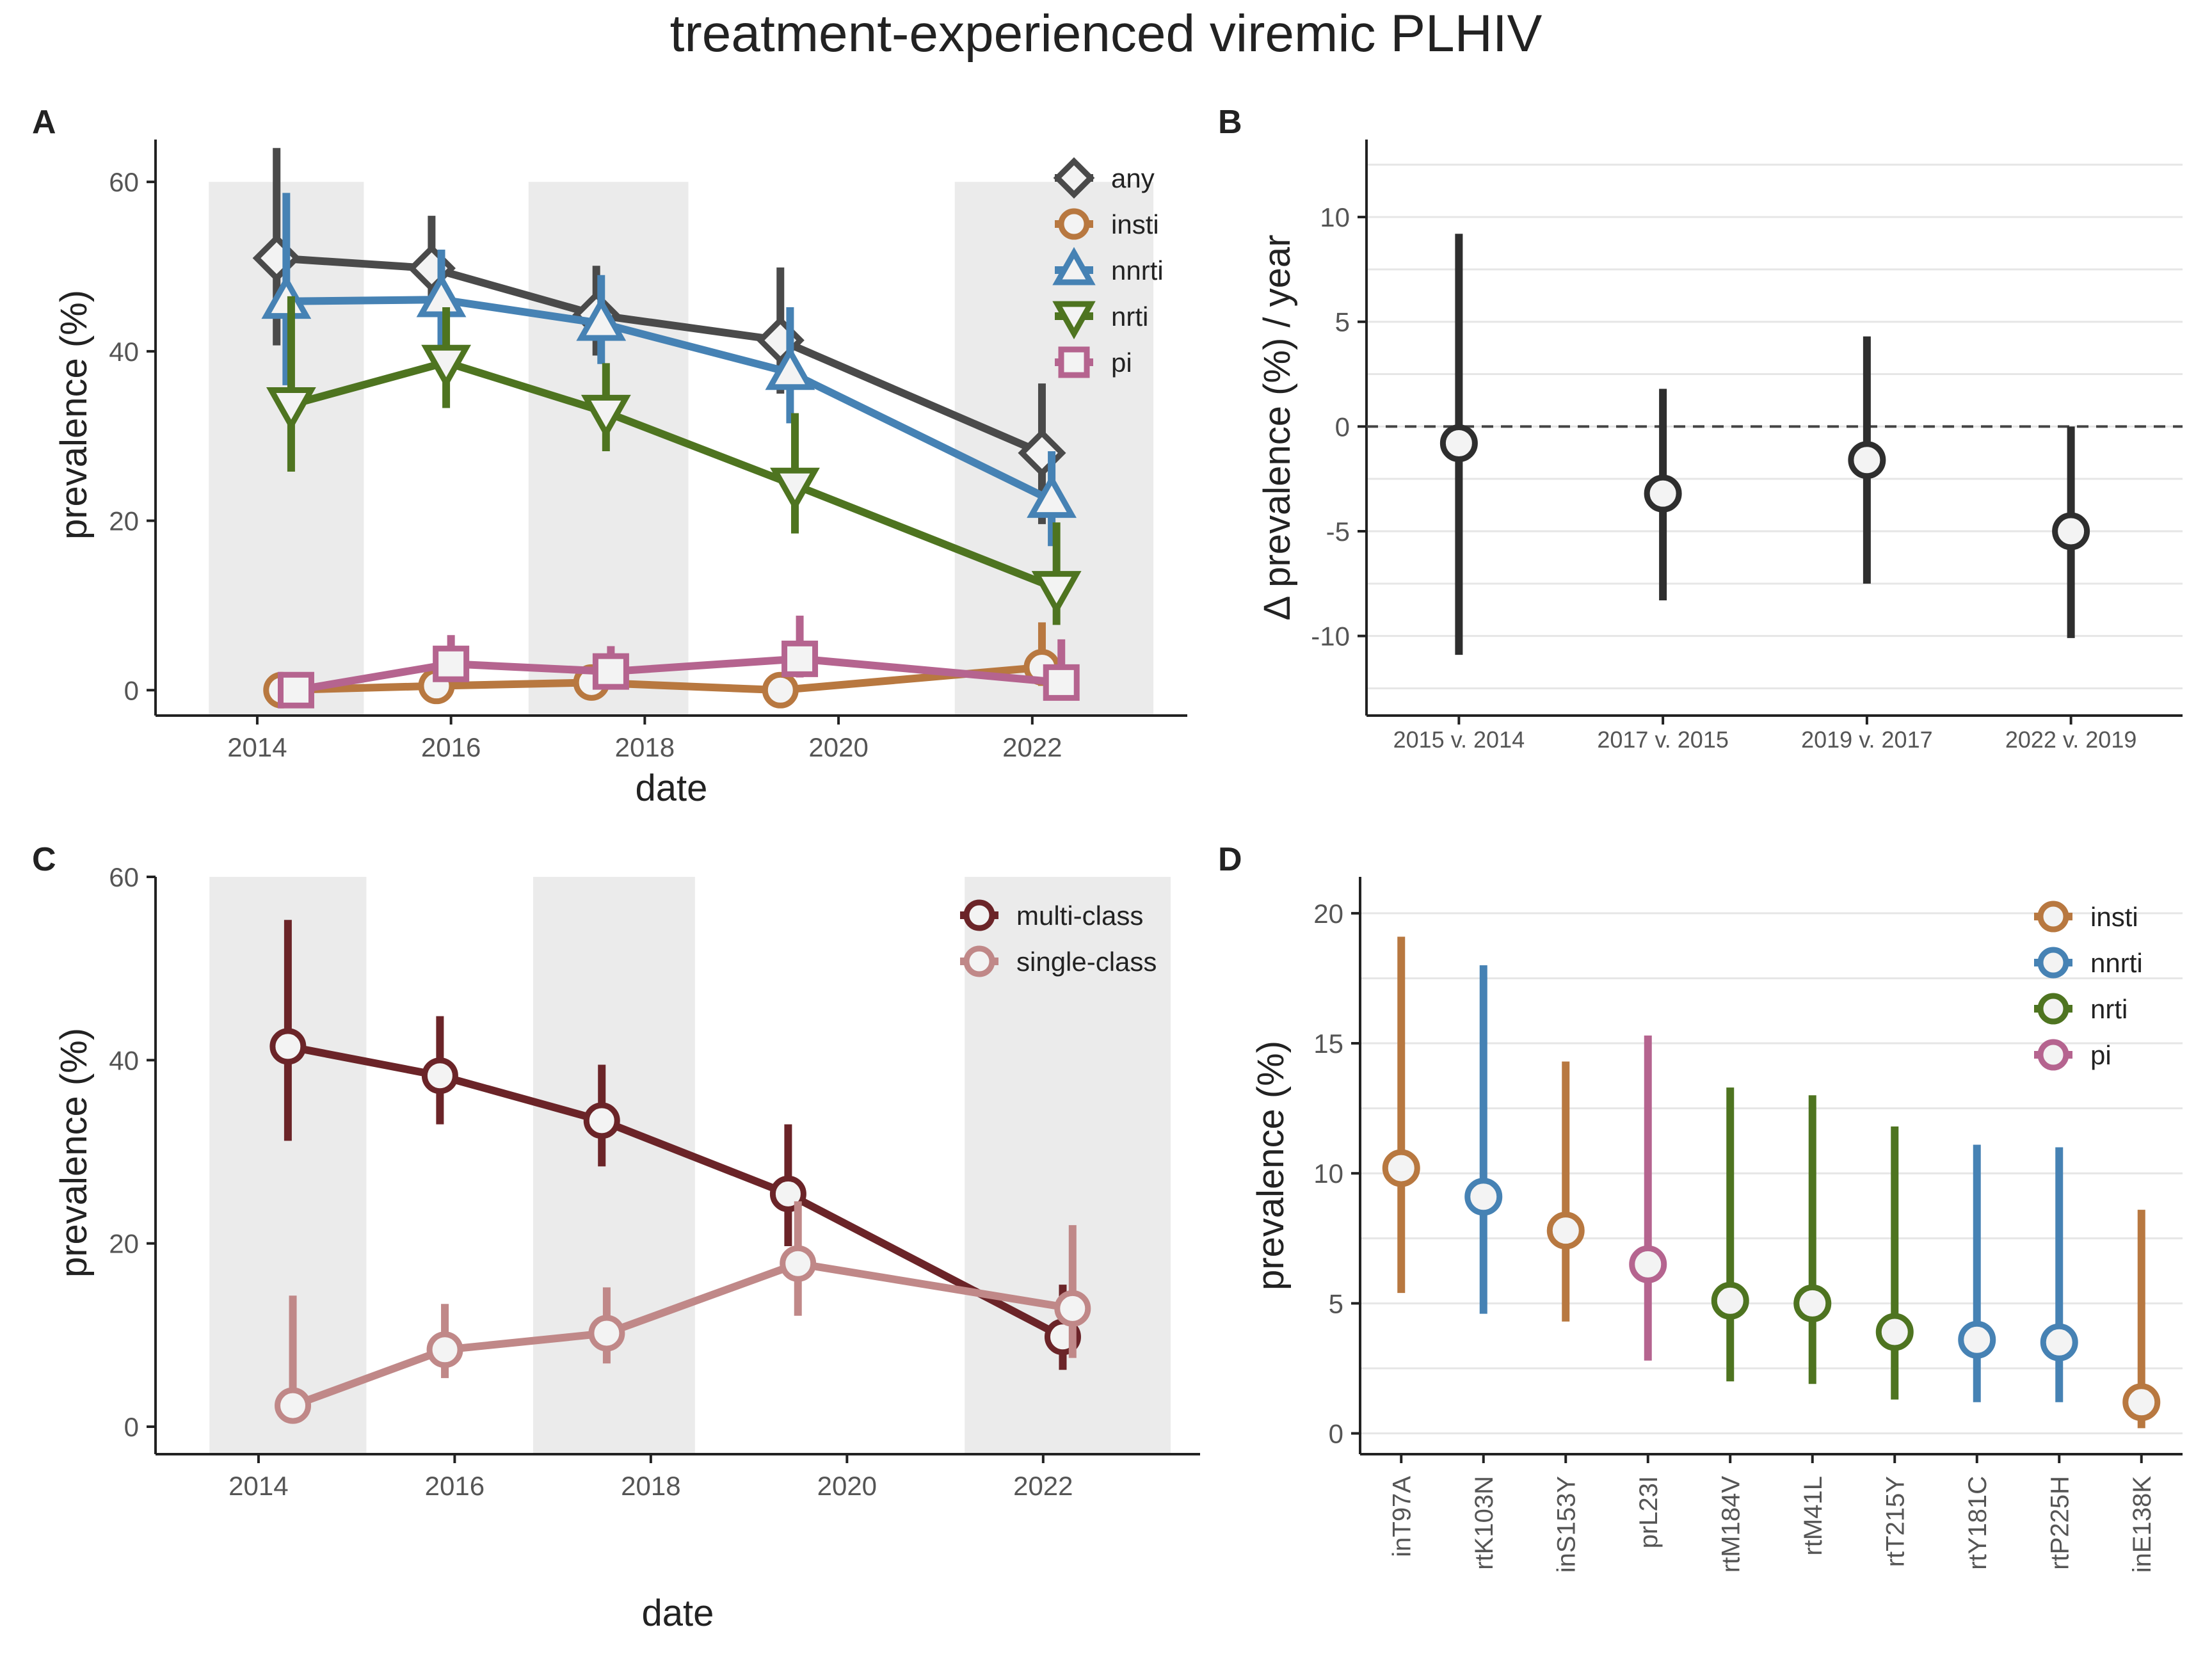  Describe the element at coordinates (1230, 122) in the screenshot. I see `panel-label-B: B` at that location.